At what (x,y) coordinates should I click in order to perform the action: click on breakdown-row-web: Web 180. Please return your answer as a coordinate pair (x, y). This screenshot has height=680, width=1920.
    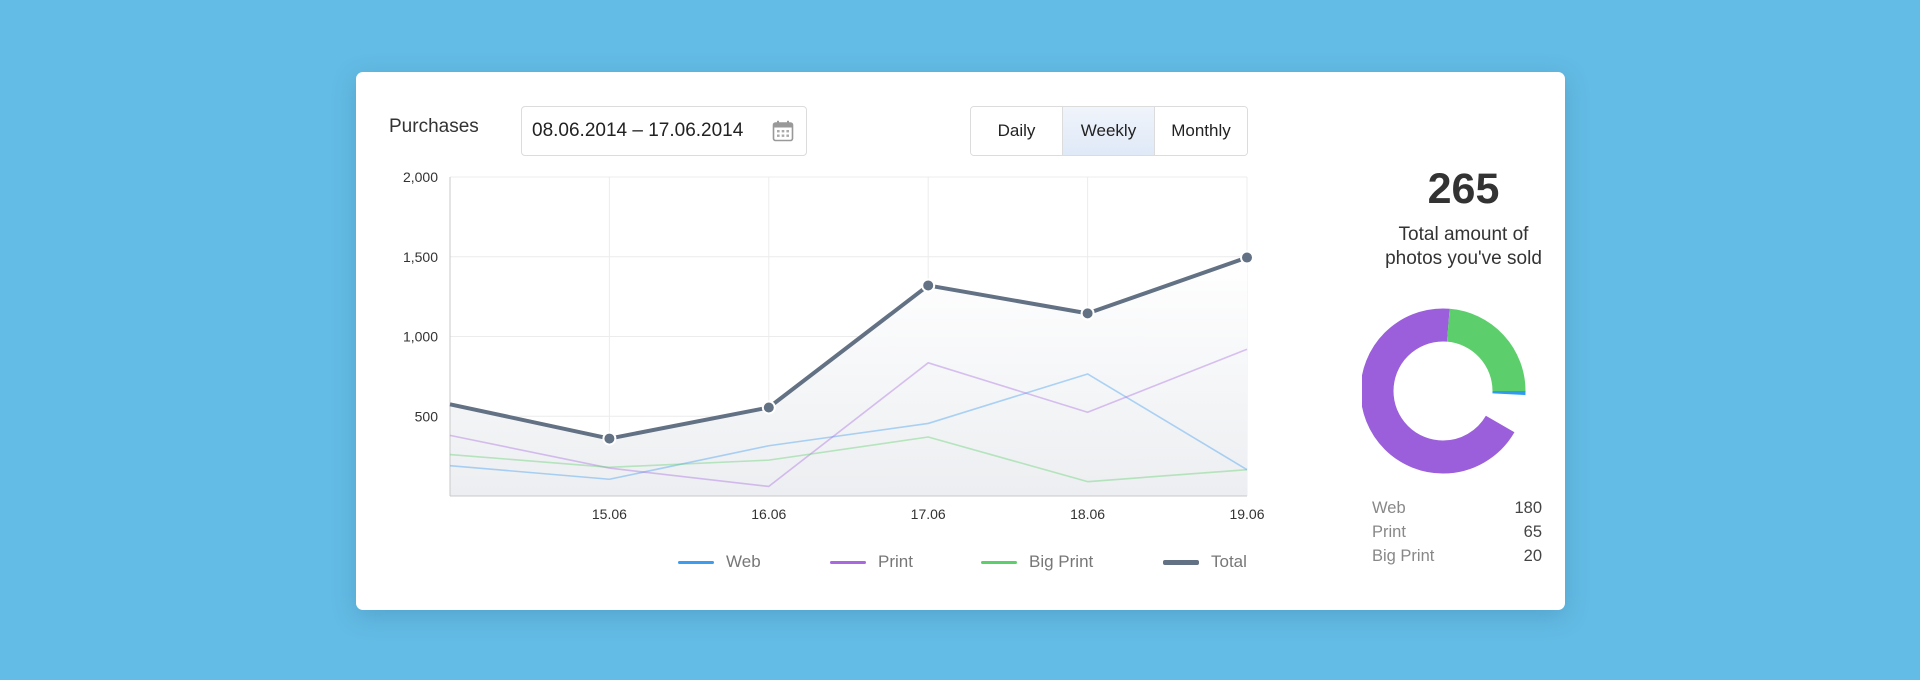
    Looking at the image, I should click on (1457, 508).